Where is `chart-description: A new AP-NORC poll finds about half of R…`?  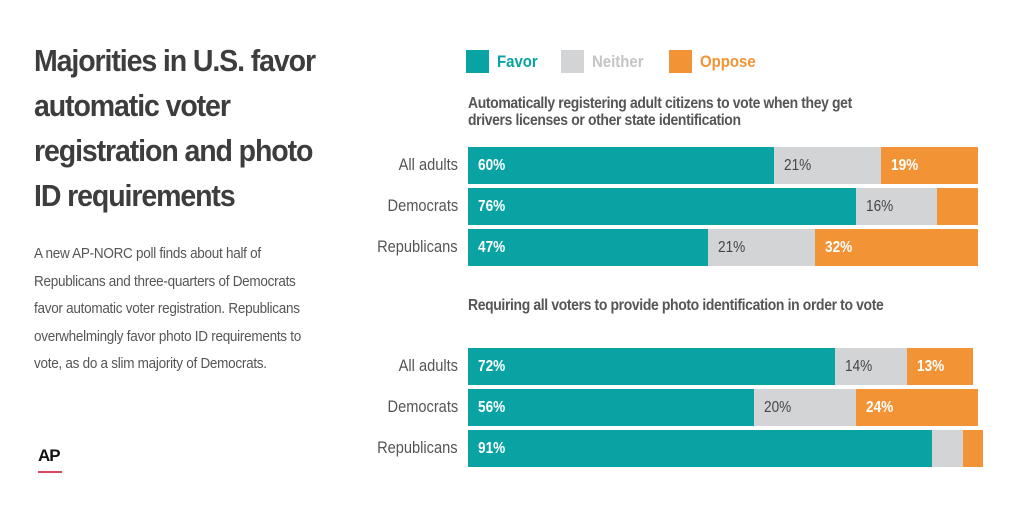 chart-description: A new AP-NORC poll finds about half of R… is located at coordinates (167, 308).